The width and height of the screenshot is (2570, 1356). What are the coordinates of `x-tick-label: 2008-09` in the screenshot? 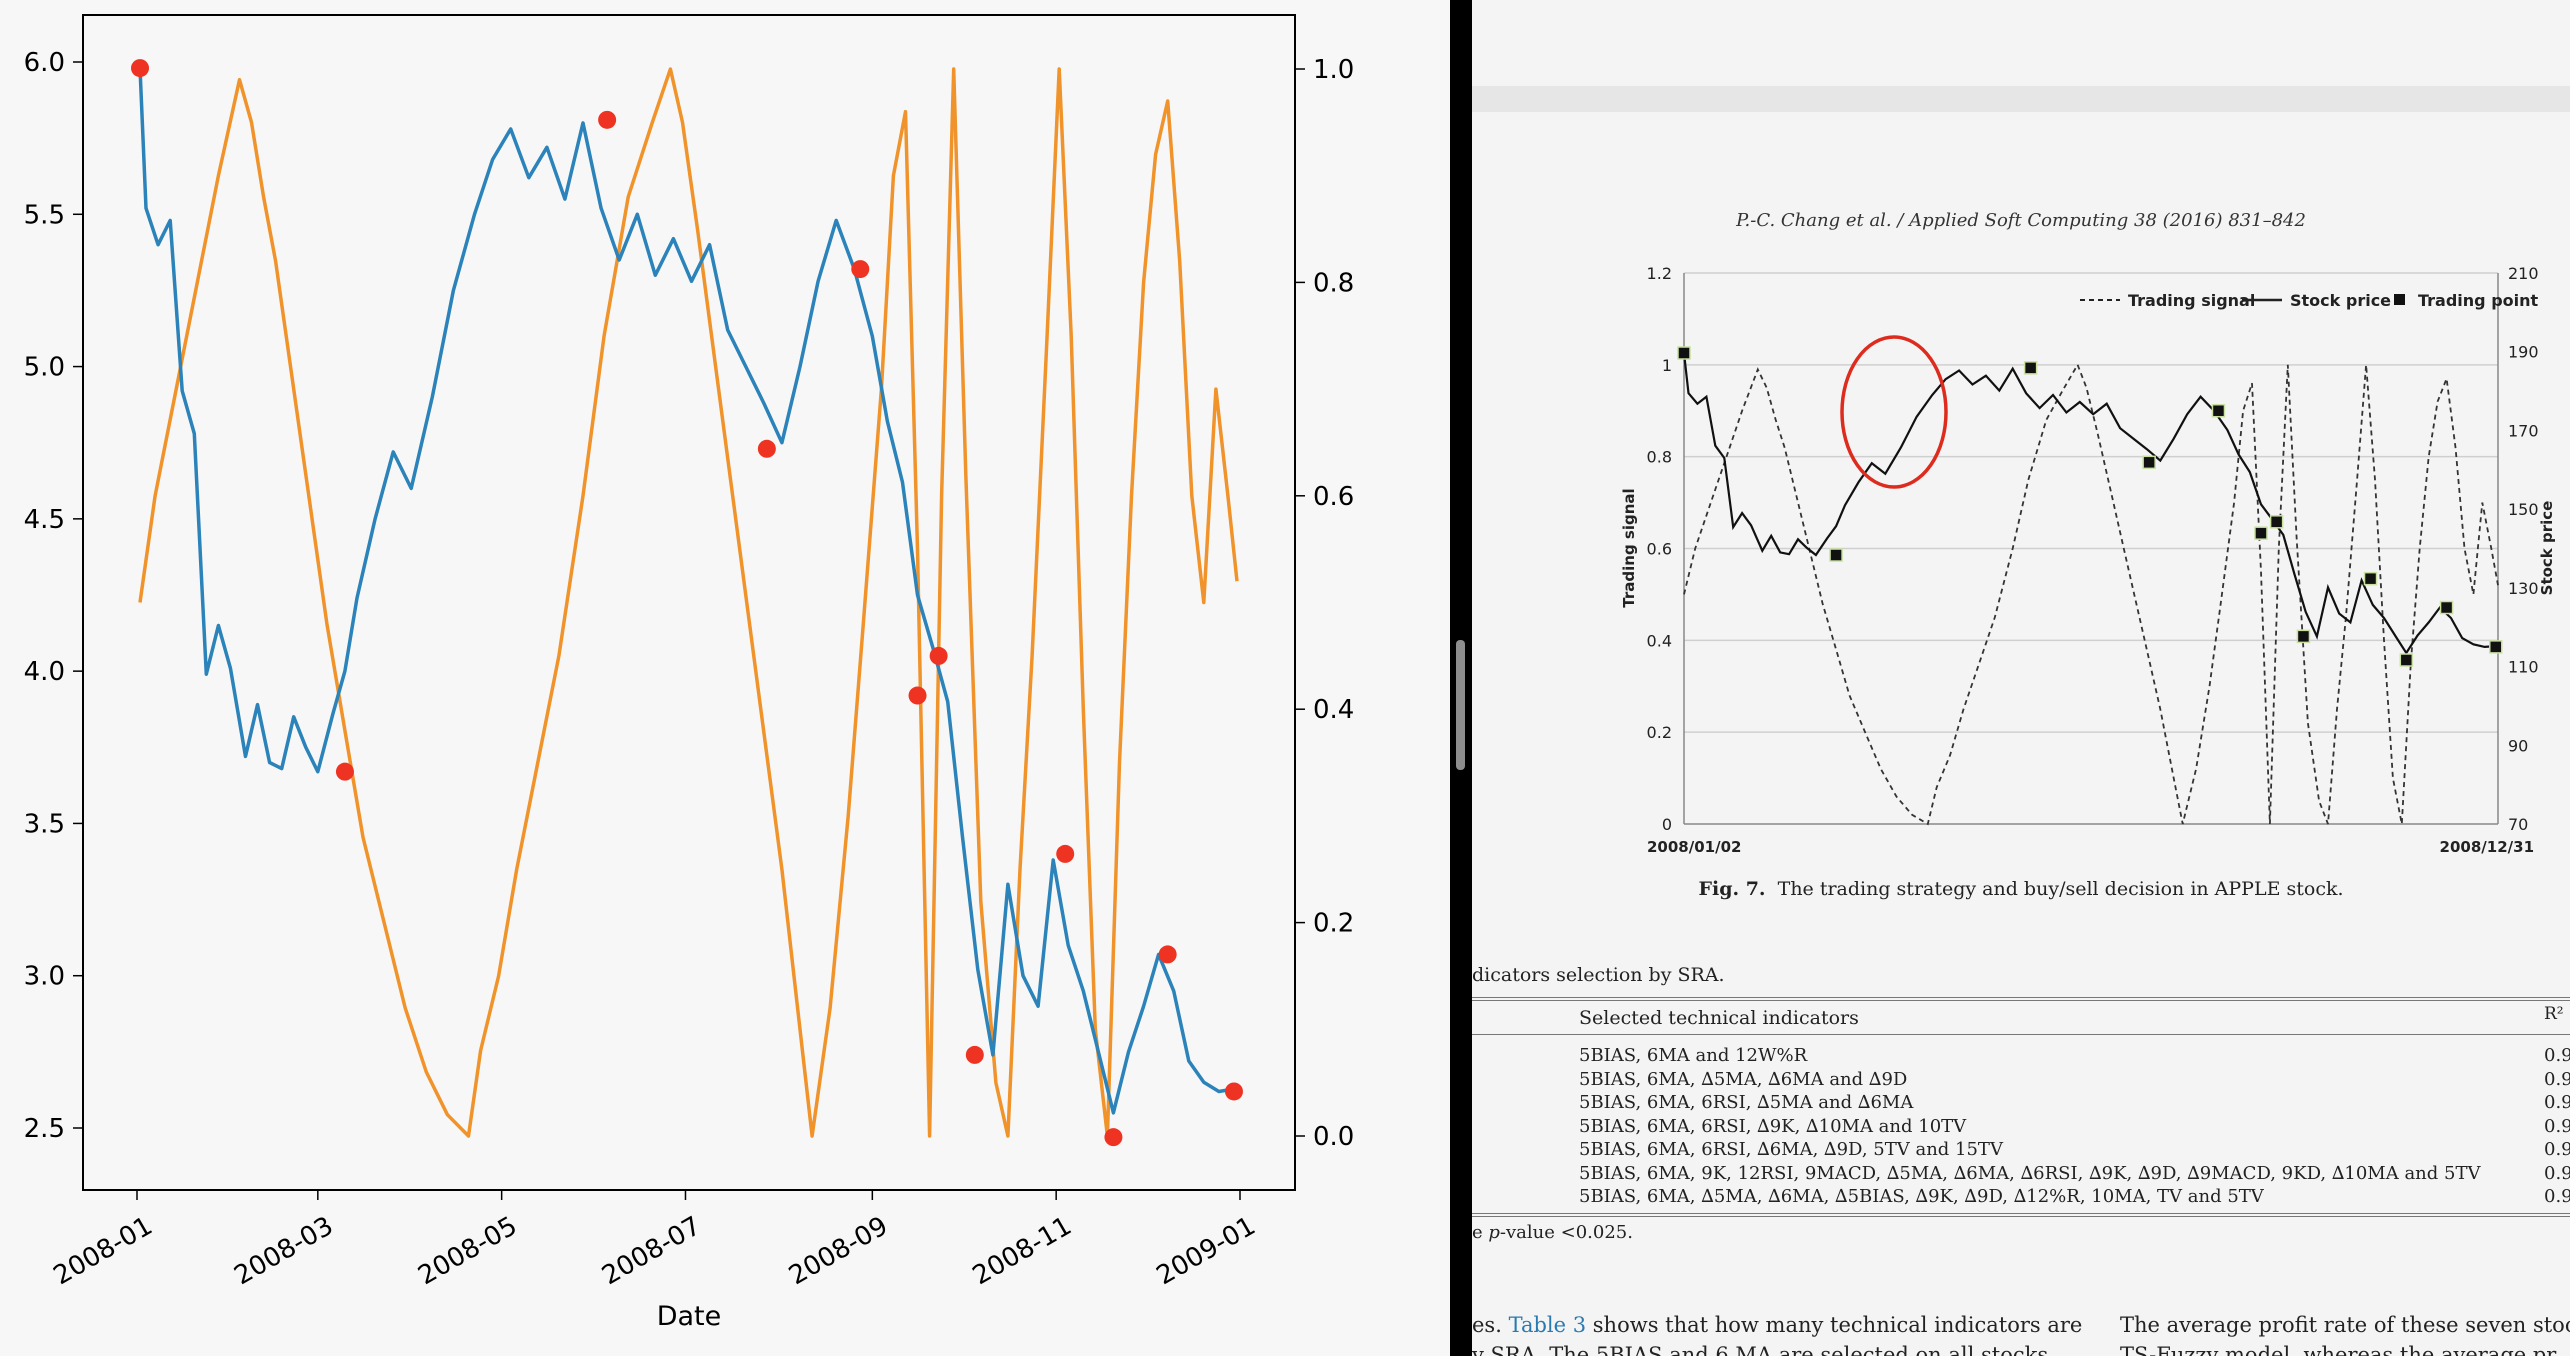 It's located at (838, 1251).